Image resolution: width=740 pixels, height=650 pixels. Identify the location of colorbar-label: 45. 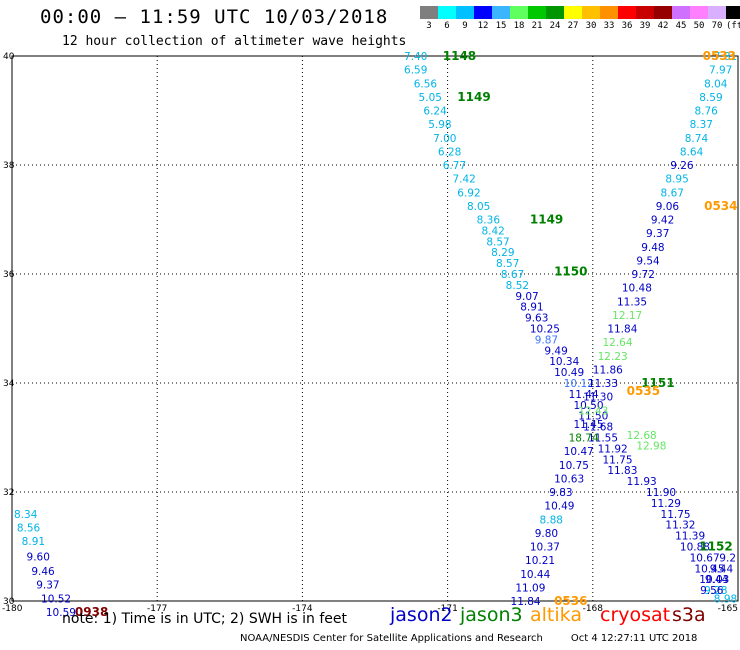
(681, 26).